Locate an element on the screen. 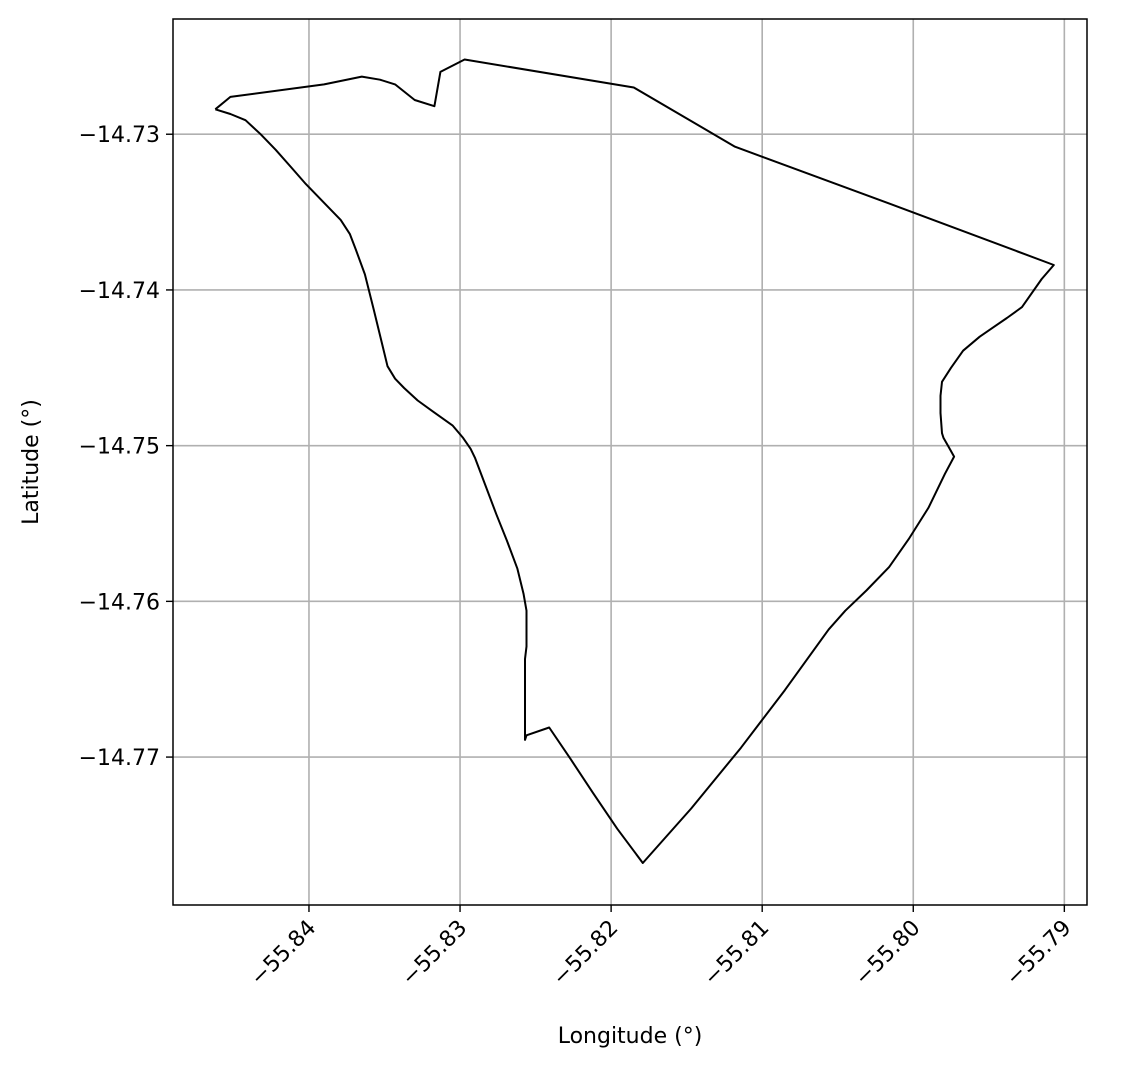 The height and width of the screenshot is (1069, 1126). y-tick-label: −14.74 is located at coordinates (119, 291).